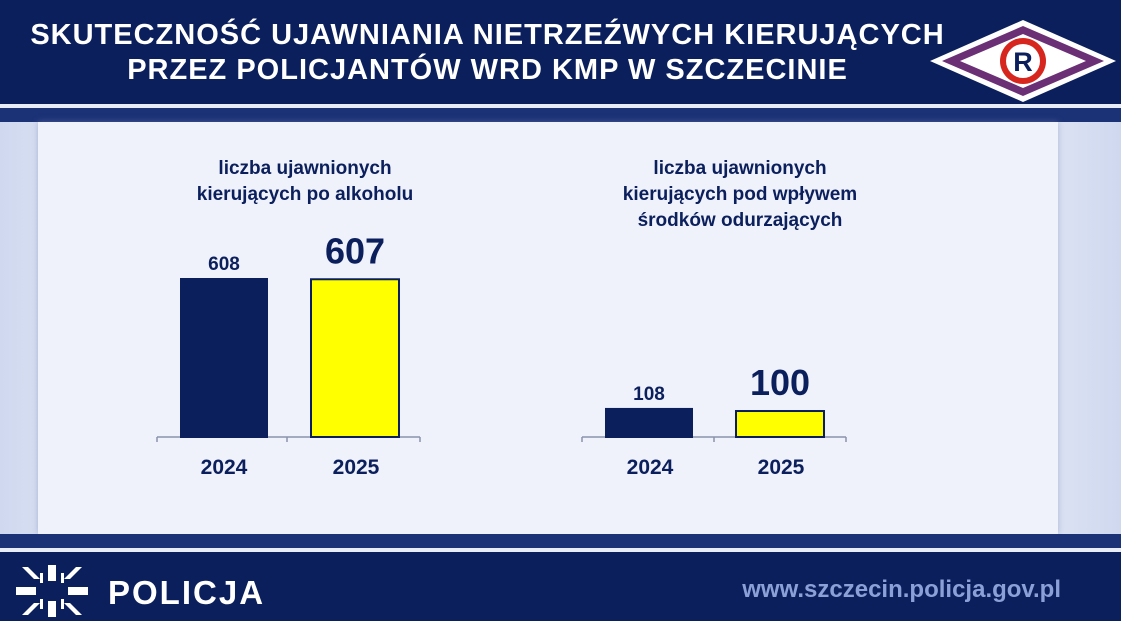  What do you see at coordinates (224, 467) in the screenshot?
I see `chart-alcohol-category-label-2024: 2024` at bounding box center [224, 467].